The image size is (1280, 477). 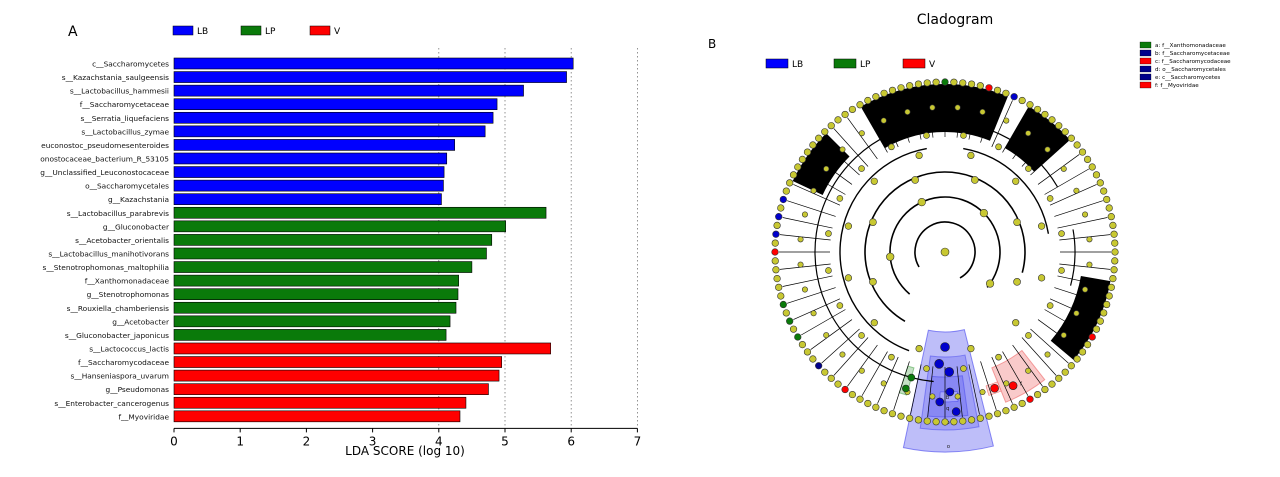 I want to click on panel-b-legend: LB LP V, so click(x=850, y=64).